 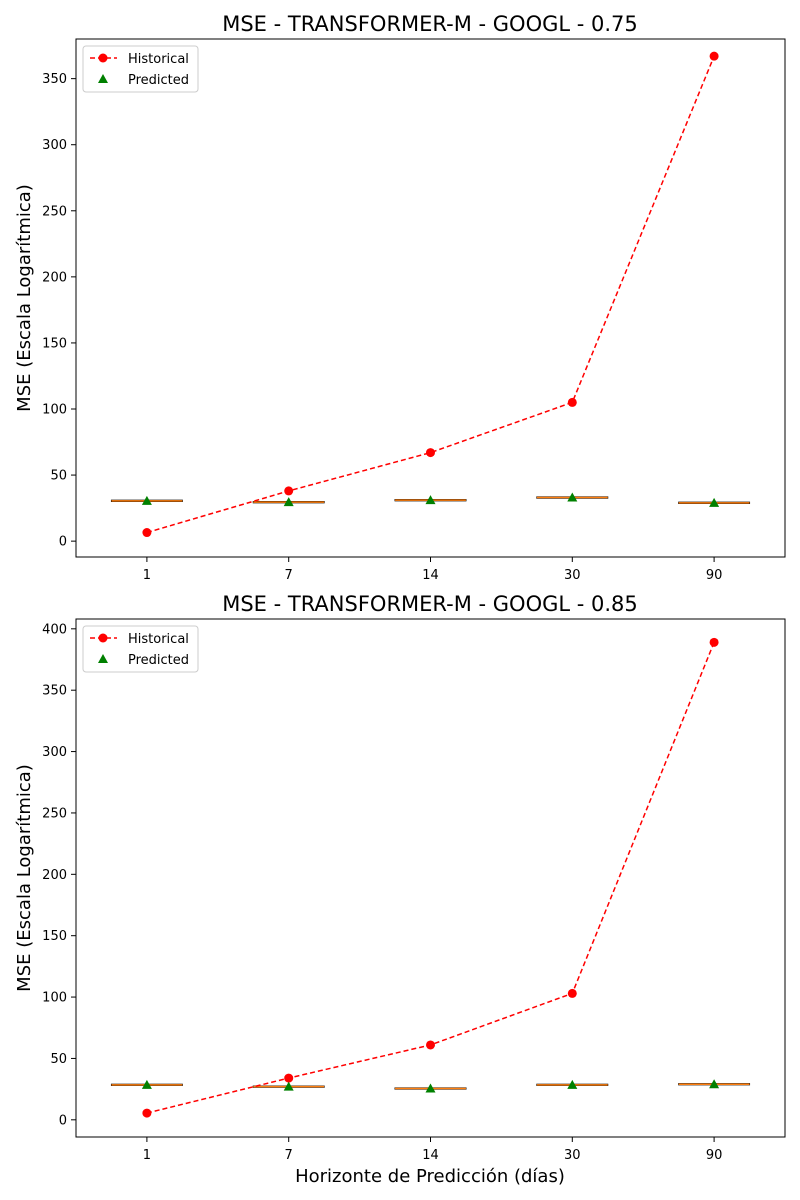 What do you see at coordinates (430, 24) in the screenshot?
I see `chart-title: MSE - TRANSFORMER-M - GOOGL - 0.75` at bounding box center [430, 24].